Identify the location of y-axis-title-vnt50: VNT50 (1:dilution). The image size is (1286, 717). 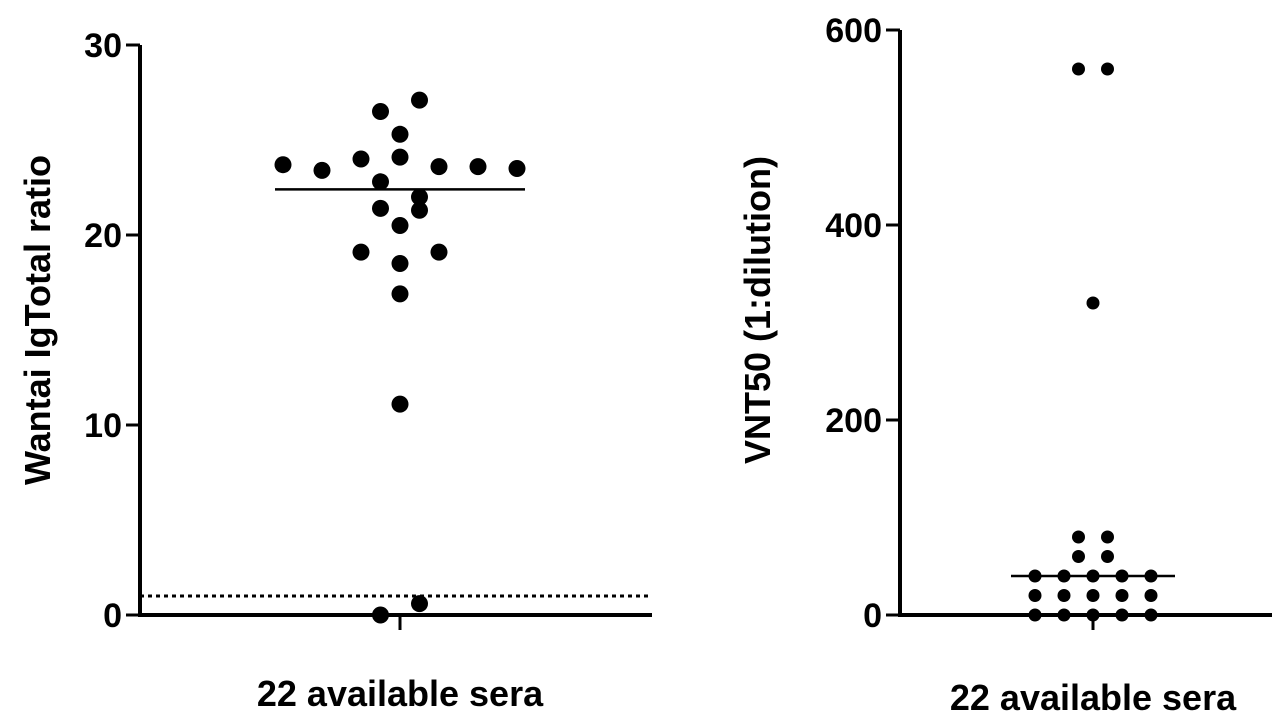
(757, 310).